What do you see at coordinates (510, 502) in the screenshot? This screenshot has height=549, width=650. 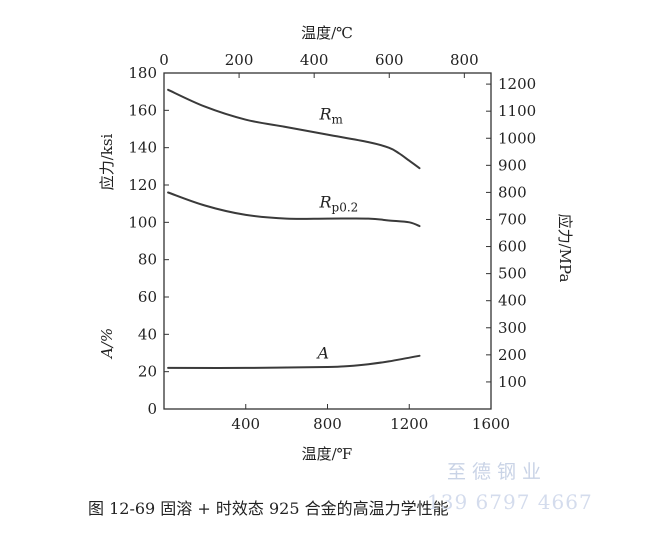 I see `watermark-phone: 139 6797 4667` at bounding box center [510, 502].